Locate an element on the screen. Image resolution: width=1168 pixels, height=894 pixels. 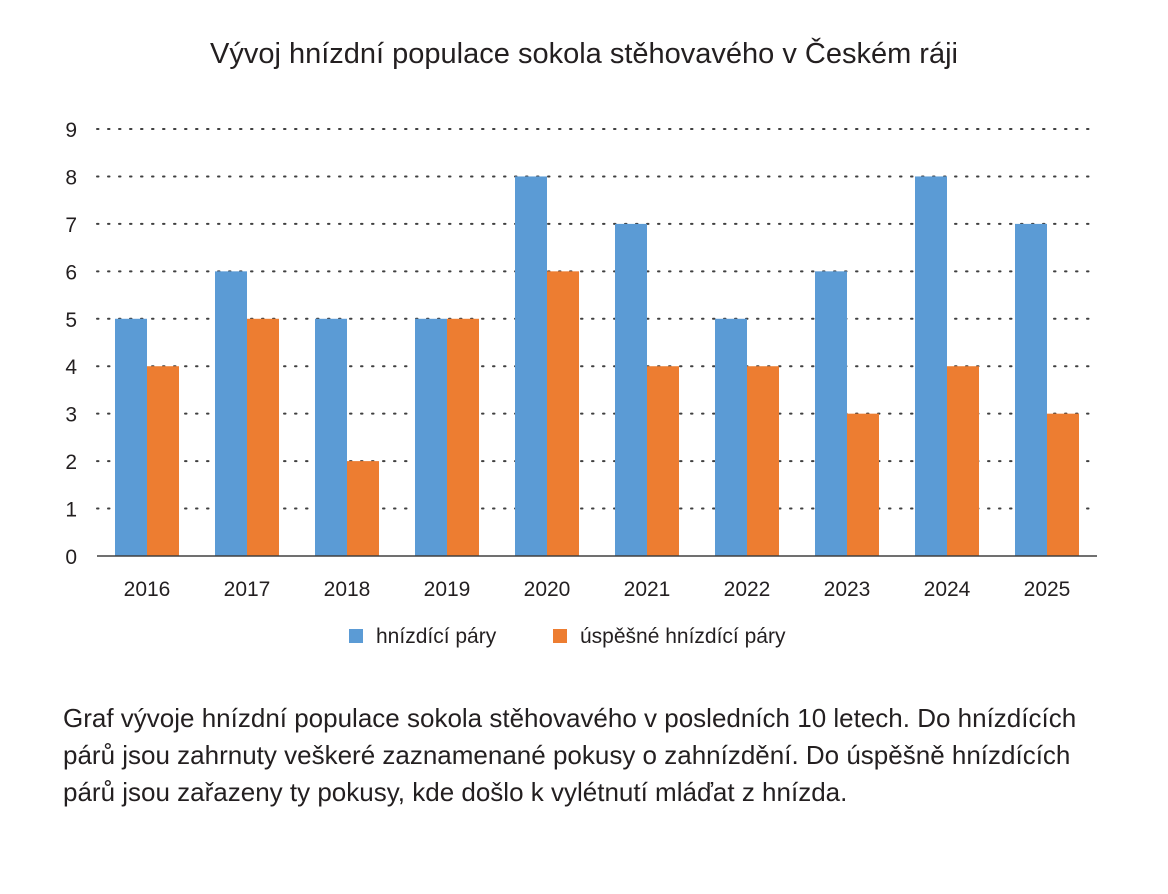
bar-successful-pairs-2017 is located at coordinates (263, 437).